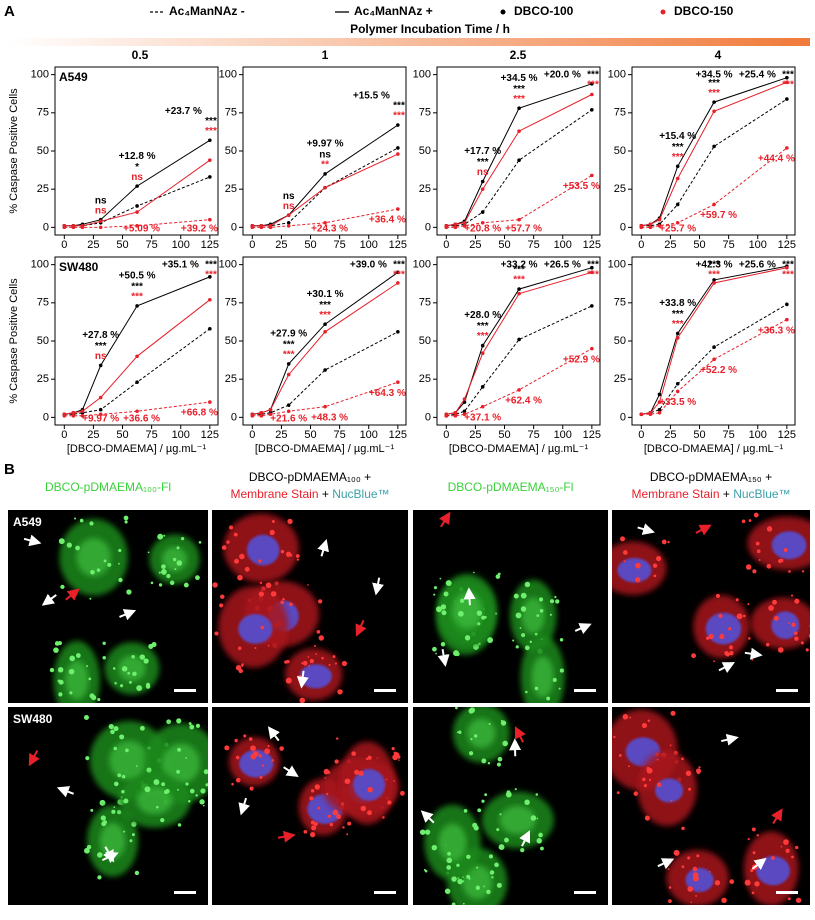 This screenshot has height=920, width=815. I want to click on y-tick-label: 25, so click(620, 189).